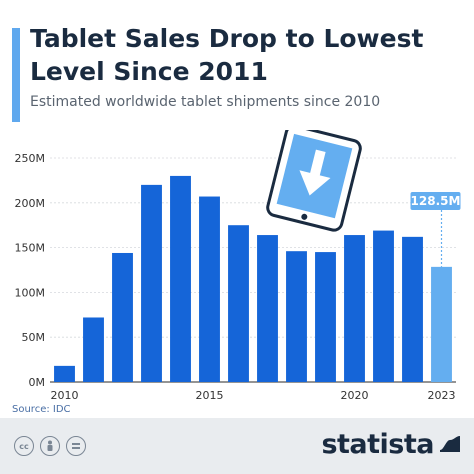  I want to click on cc-license-icon: cc, so click(24, 446).